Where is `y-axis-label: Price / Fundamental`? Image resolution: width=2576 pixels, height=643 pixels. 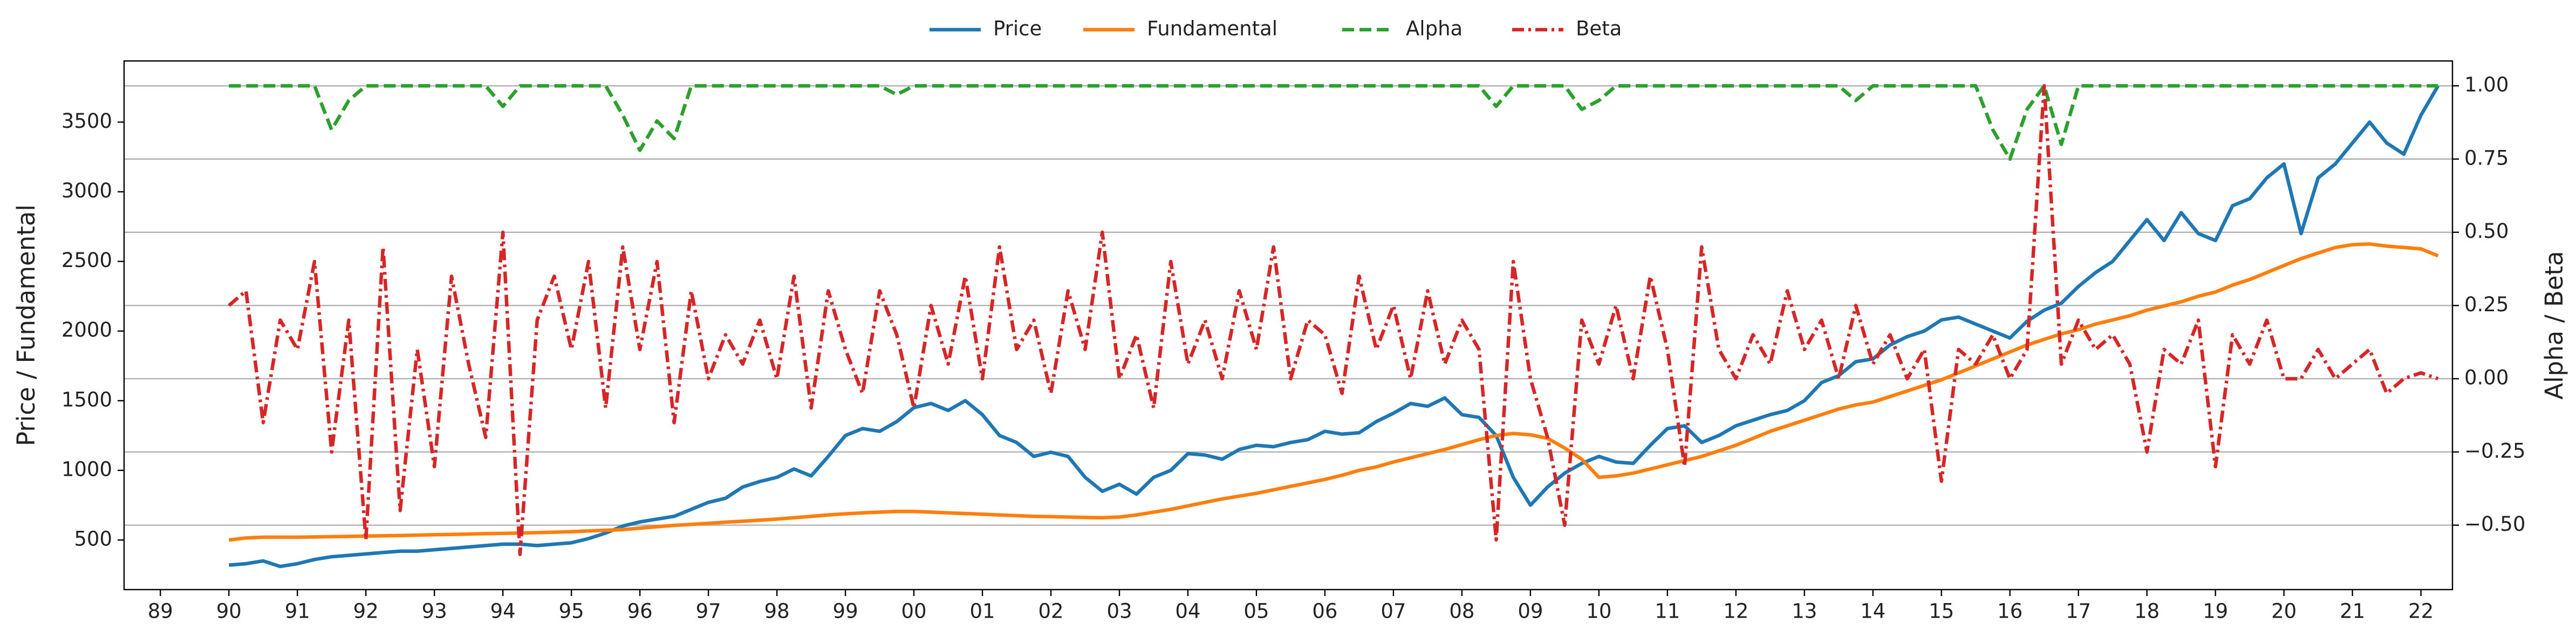 y-axis-label: Price / Fundamental is located at coordinates (26, 325).